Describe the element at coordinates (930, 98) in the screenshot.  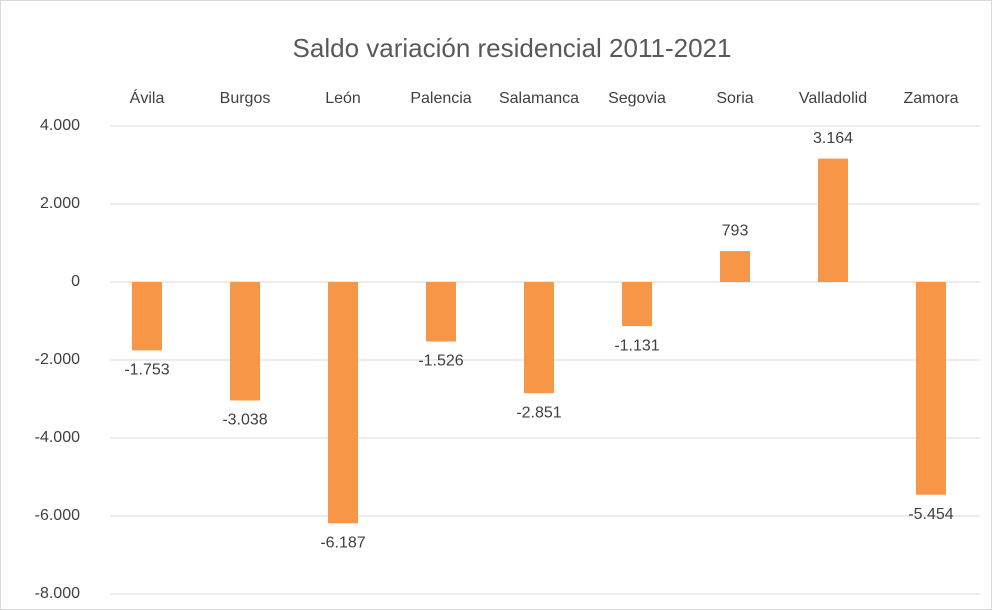
I see `x-tick-label: Zamora` at that location.